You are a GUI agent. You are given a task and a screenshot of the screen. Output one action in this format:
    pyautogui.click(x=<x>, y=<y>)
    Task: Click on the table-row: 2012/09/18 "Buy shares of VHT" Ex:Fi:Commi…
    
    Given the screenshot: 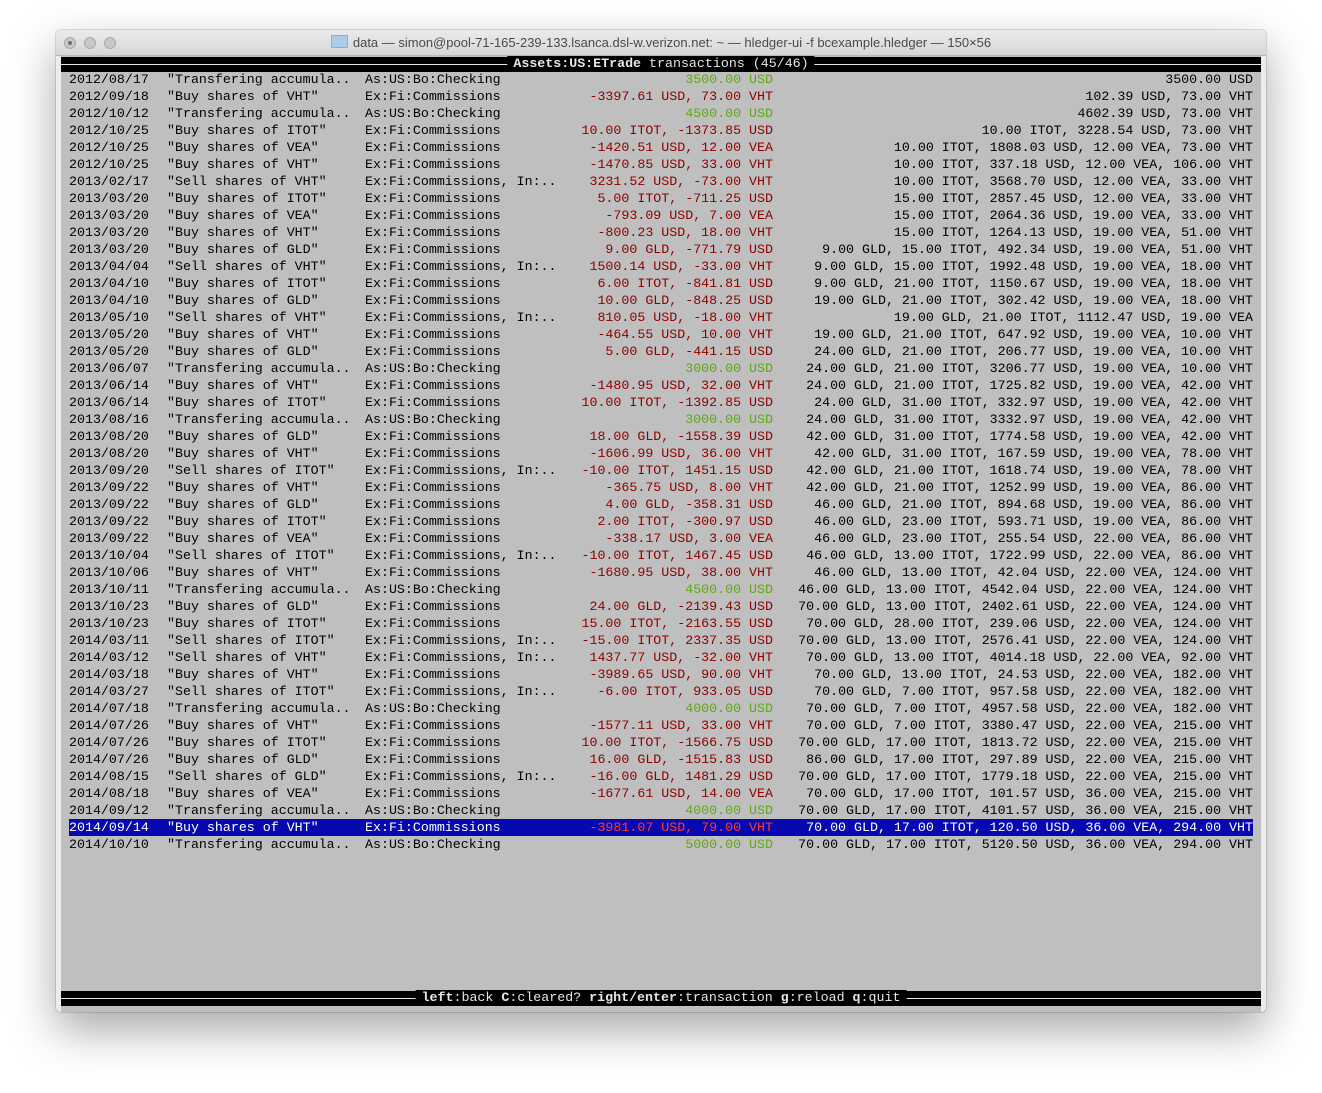 What is the action you would take?
    pyautogui.click(x=661, y=96)
    